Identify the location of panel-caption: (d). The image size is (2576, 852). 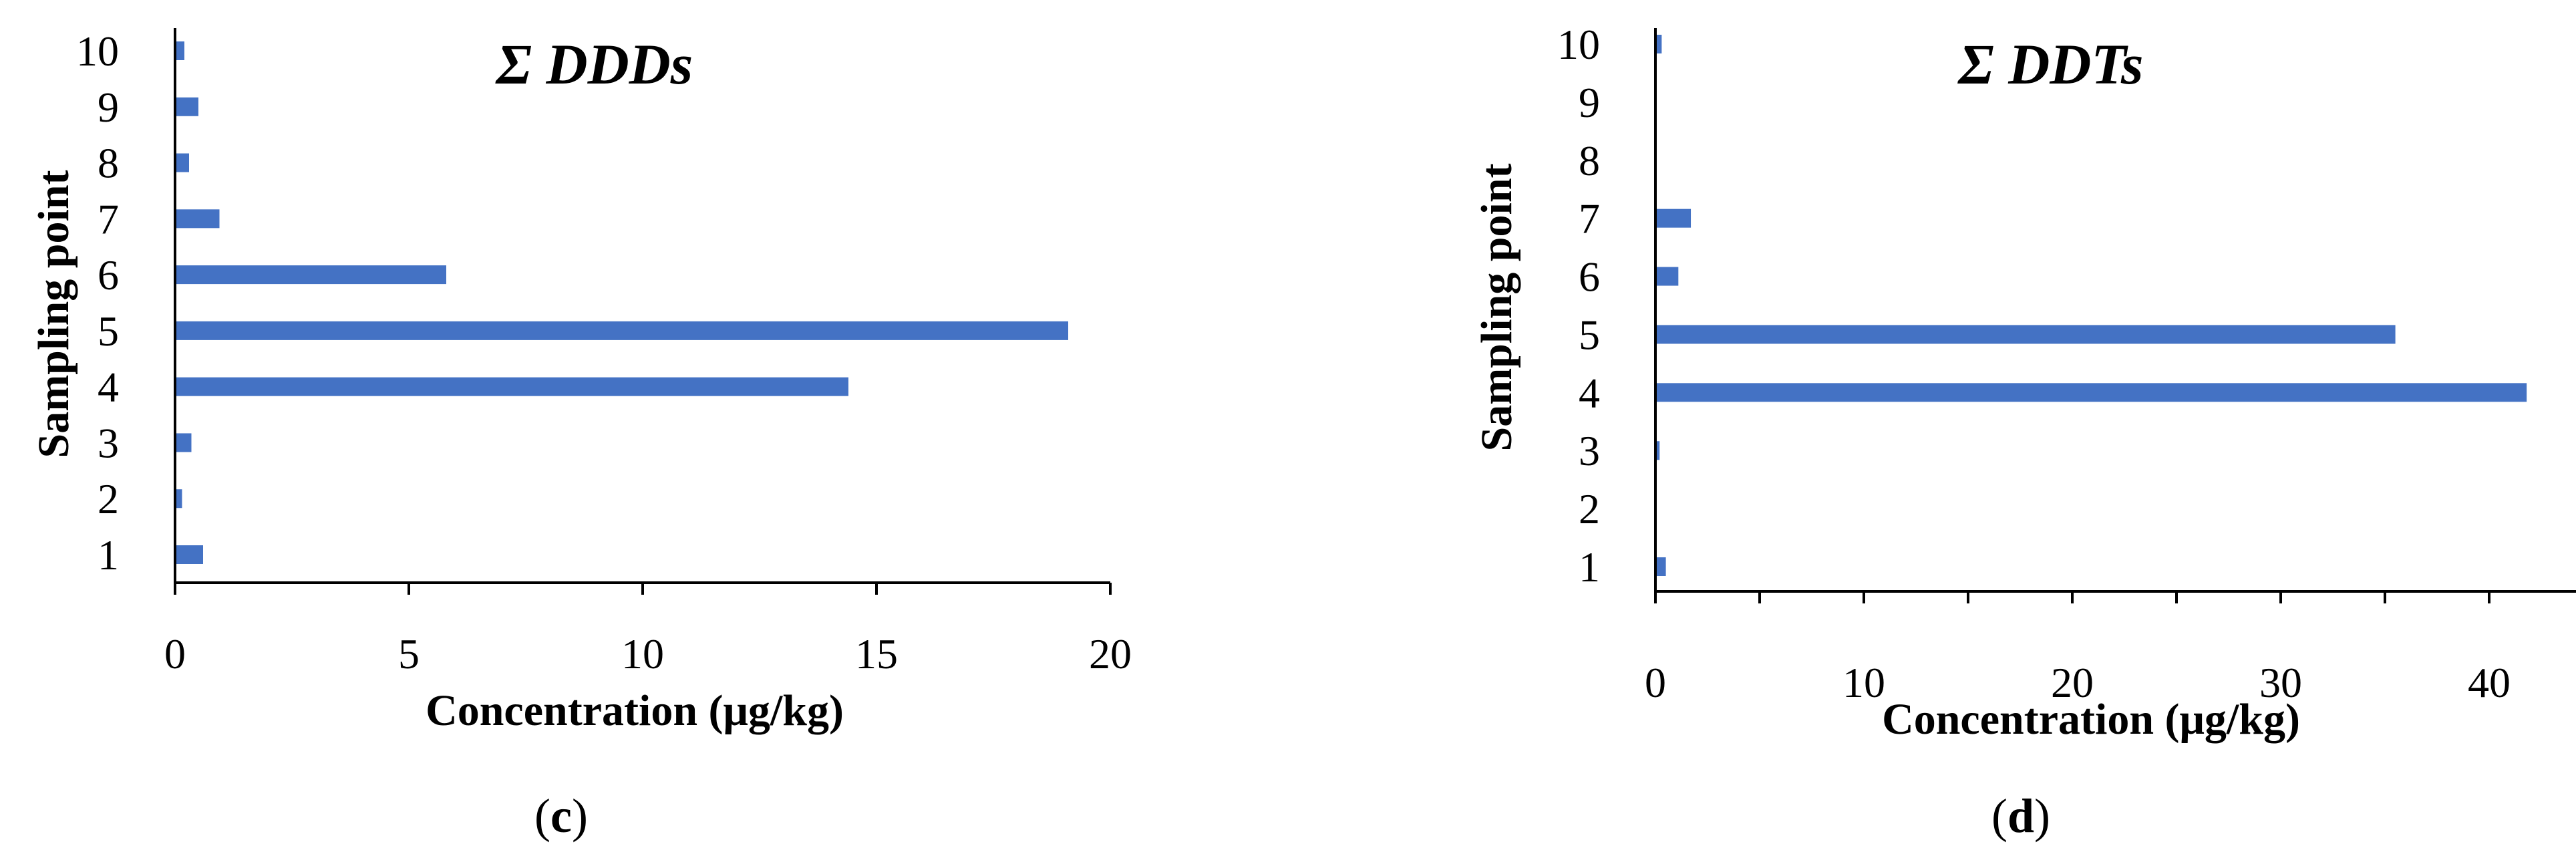
(2020, 816).